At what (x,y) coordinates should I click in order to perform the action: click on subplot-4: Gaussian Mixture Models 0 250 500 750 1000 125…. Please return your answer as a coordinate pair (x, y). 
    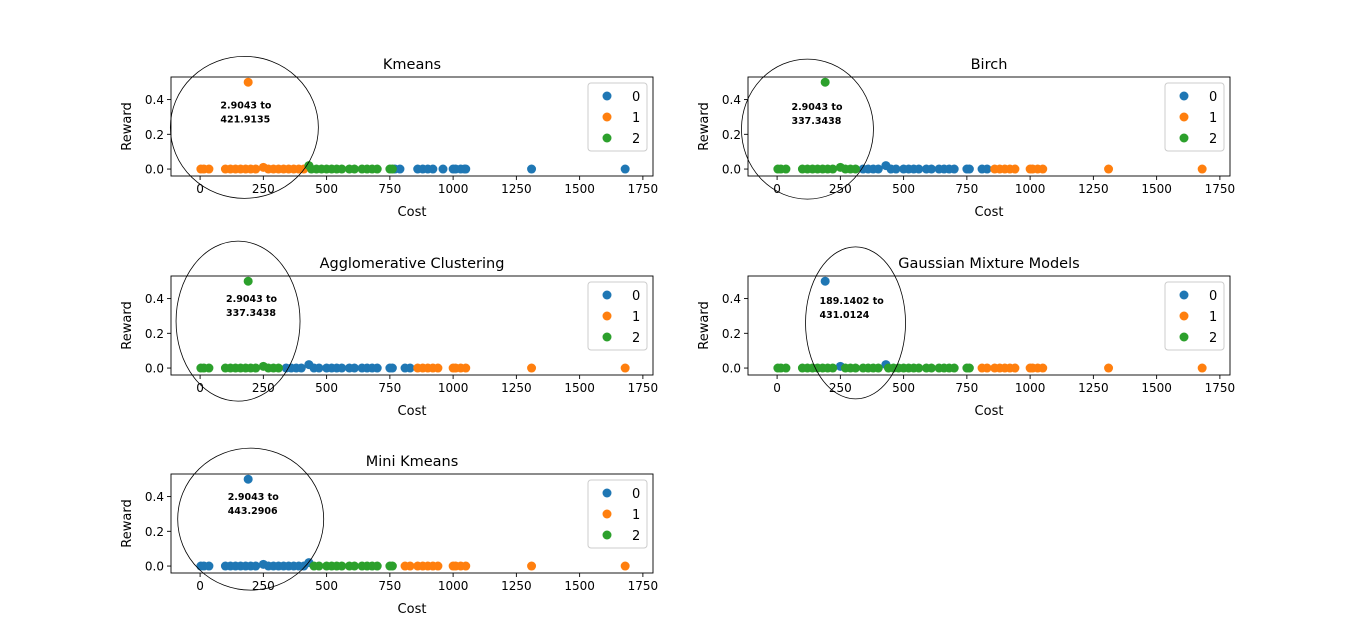
    Looking at the image, I should click on (966, 332).